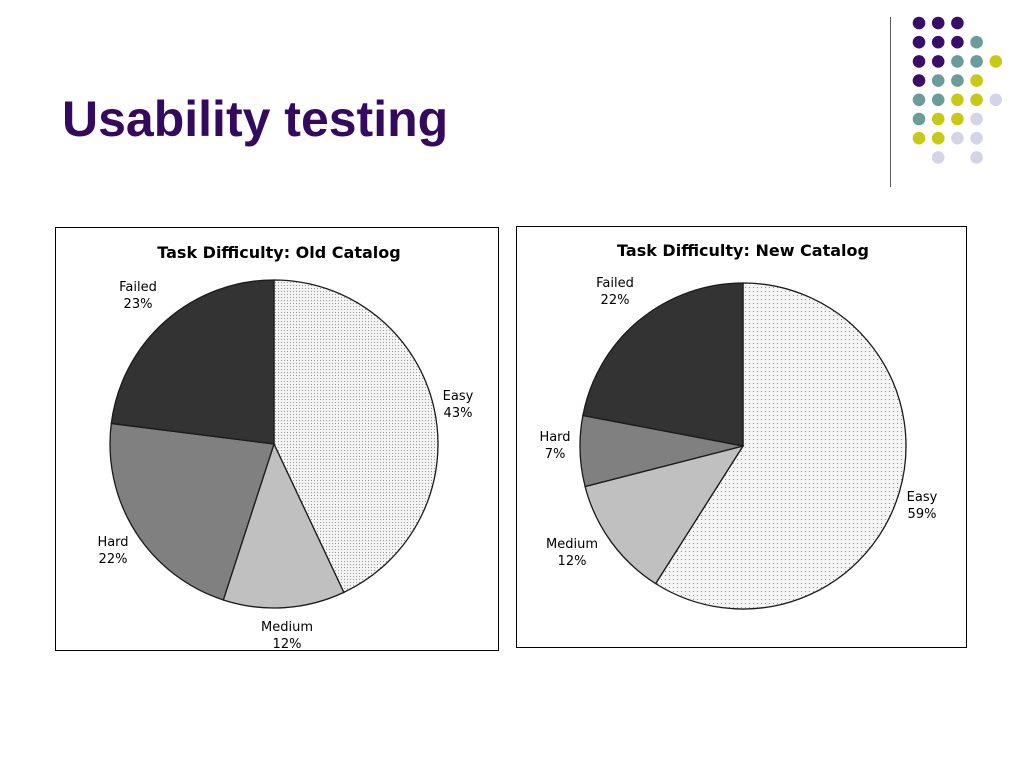 The height and width of the screenshot is (768, 1024). I want to click on slide-title: Usability testing, so click(255, 119).